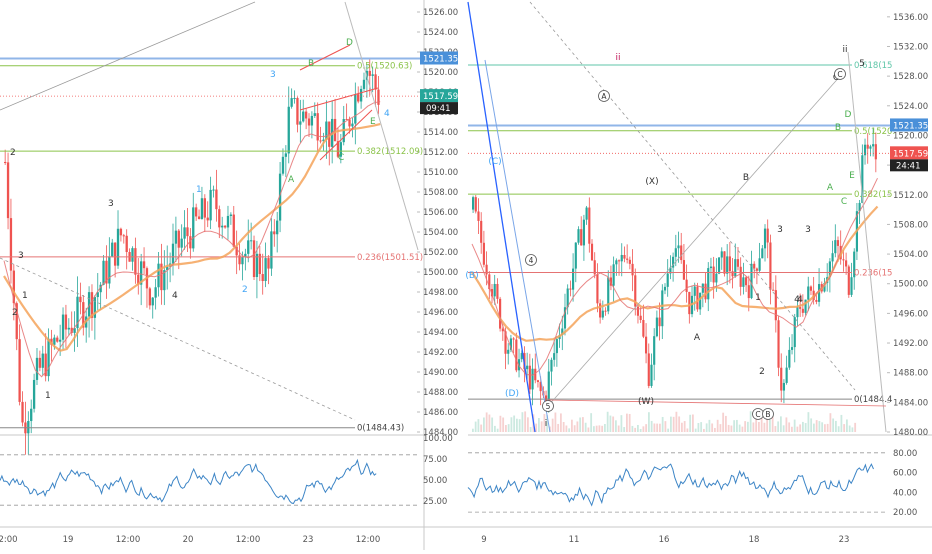 The image size is (932, 554). I want to click on R-wave-label: B, so click(838, 128).